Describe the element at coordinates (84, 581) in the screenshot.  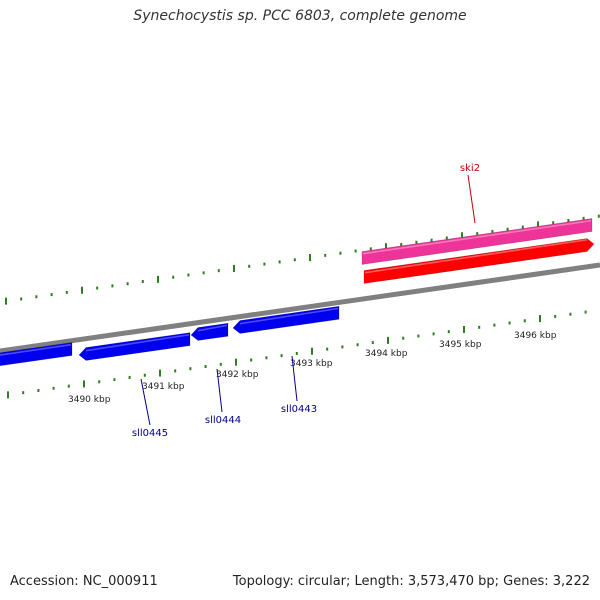
I see `accession-text: Accession: NC_000911` at that location.